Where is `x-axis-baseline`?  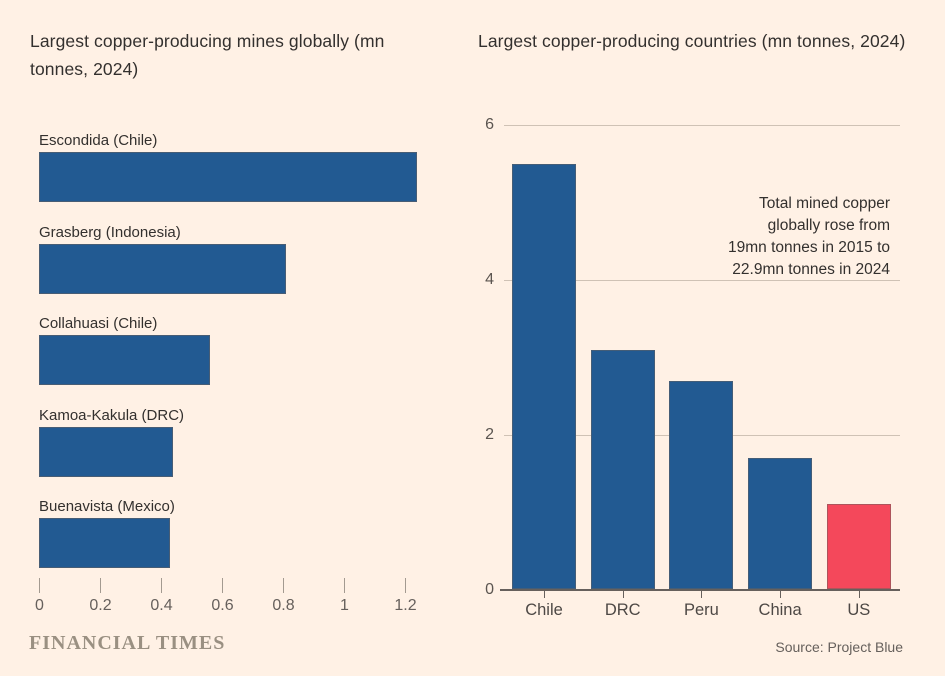 x-axis-baseline is located at coordinates (700, 589).